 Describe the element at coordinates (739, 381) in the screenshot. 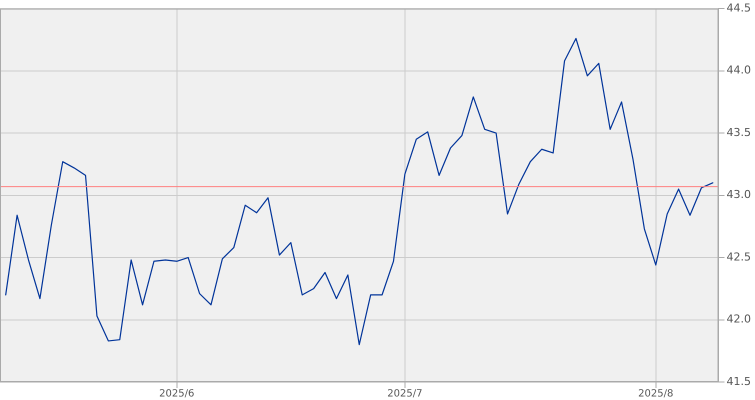

I see `y-tick-label: 41.5` at that location.